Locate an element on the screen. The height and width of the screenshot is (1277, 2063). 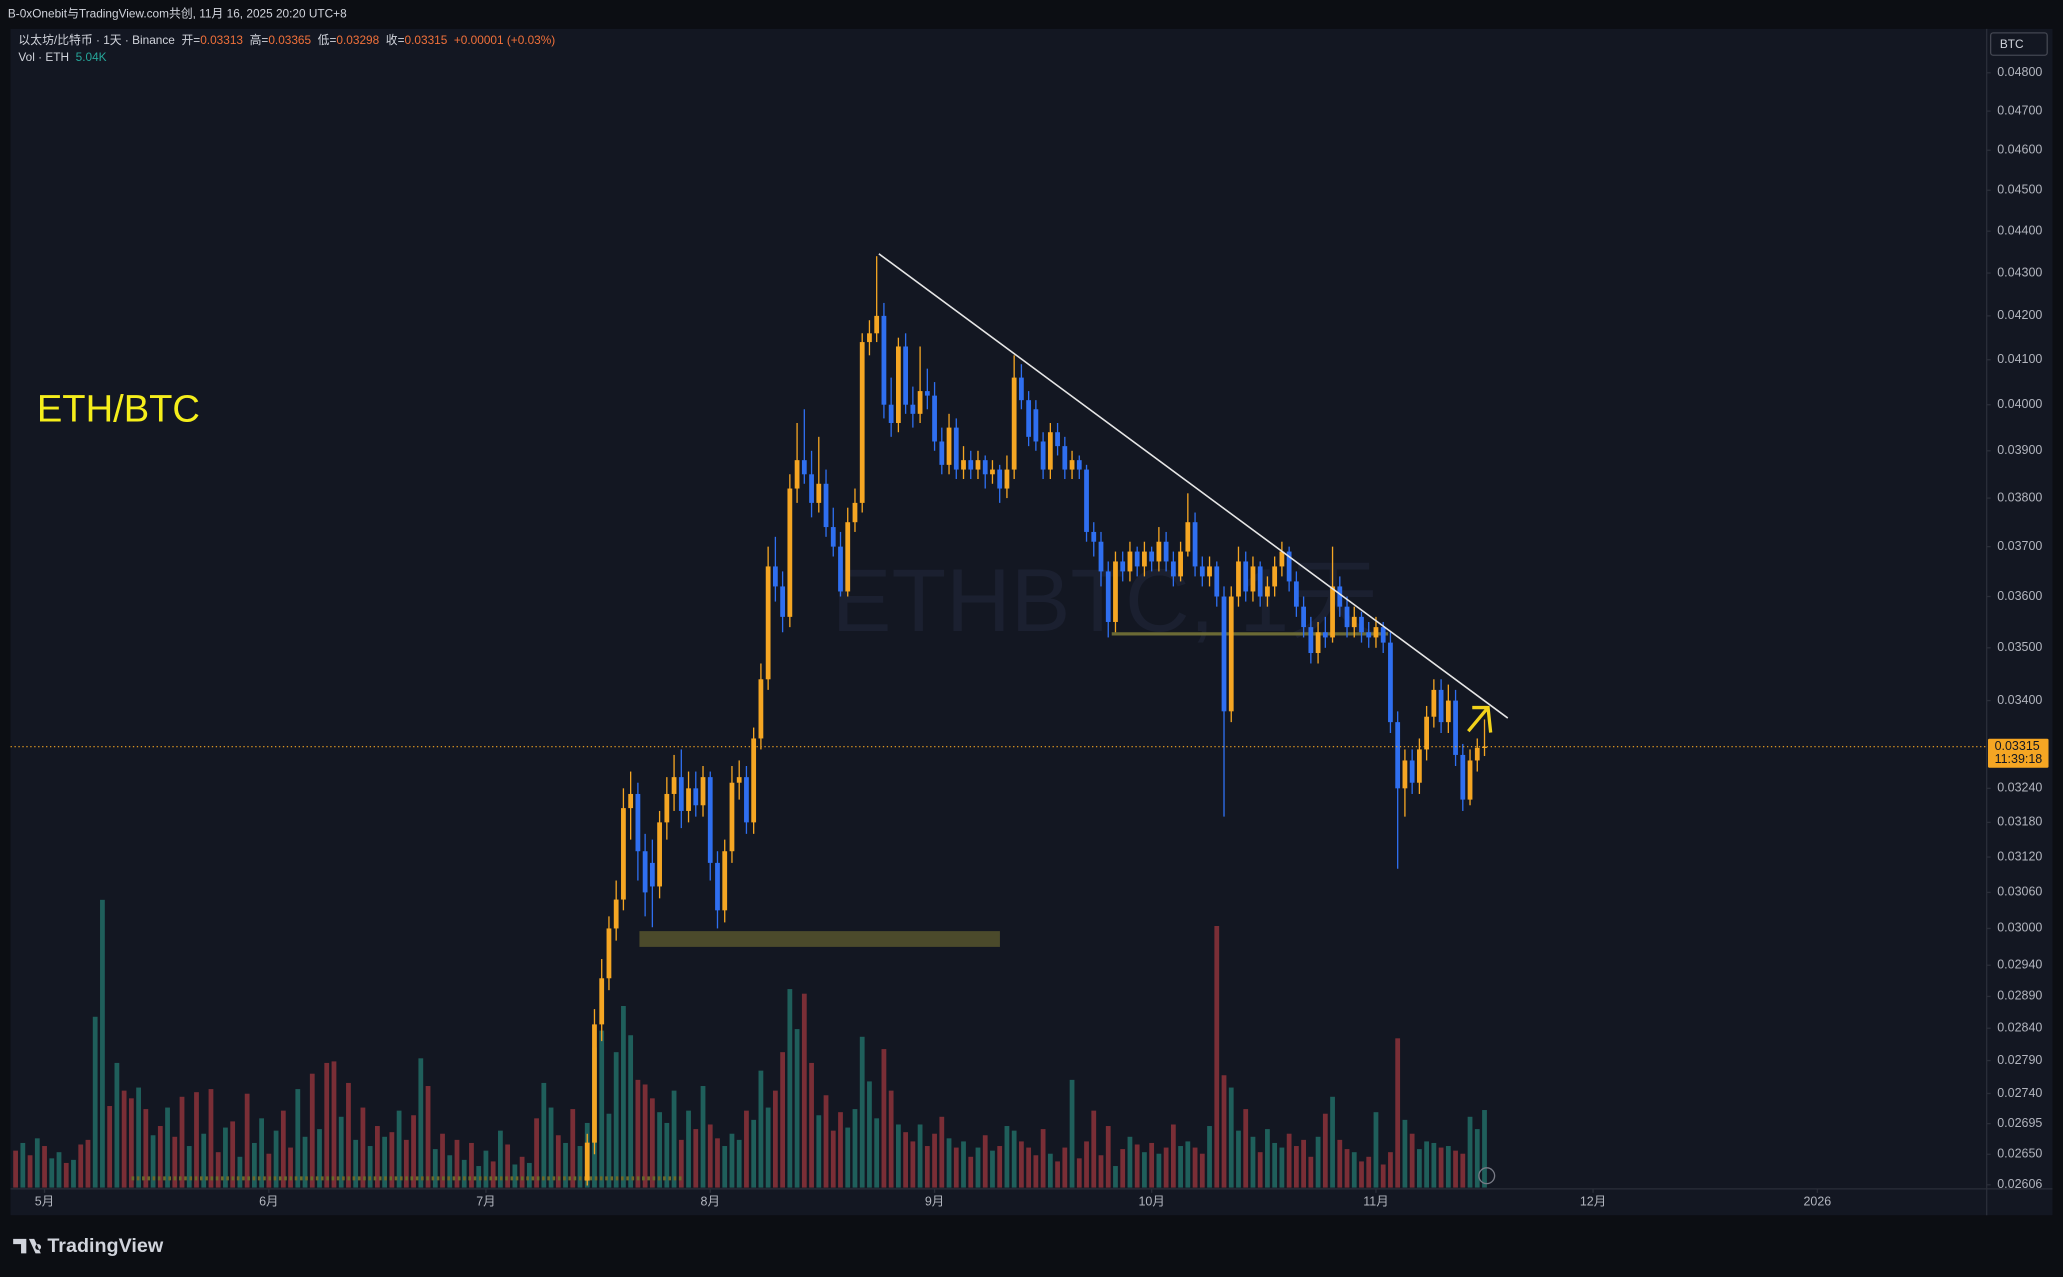
y-tick-label: 0.04500 is located at coordinates (2019, 190).